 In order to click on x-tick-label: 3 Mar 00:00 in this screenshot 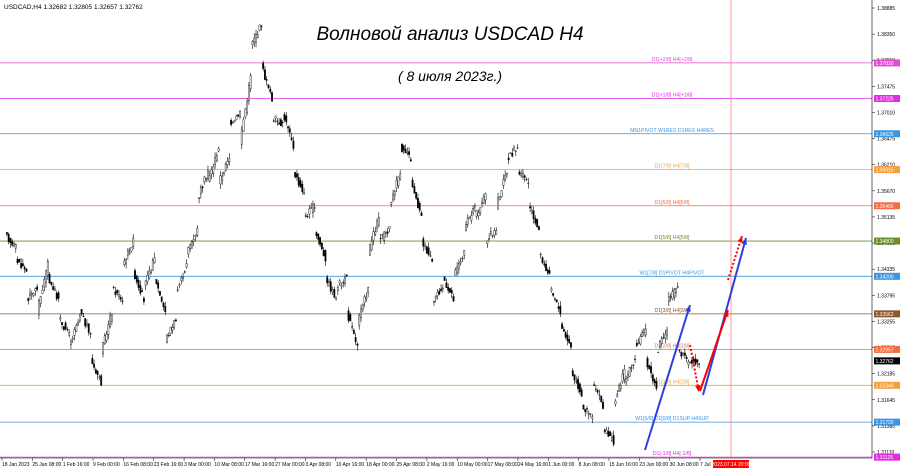, I will do `click(197, 465)`.